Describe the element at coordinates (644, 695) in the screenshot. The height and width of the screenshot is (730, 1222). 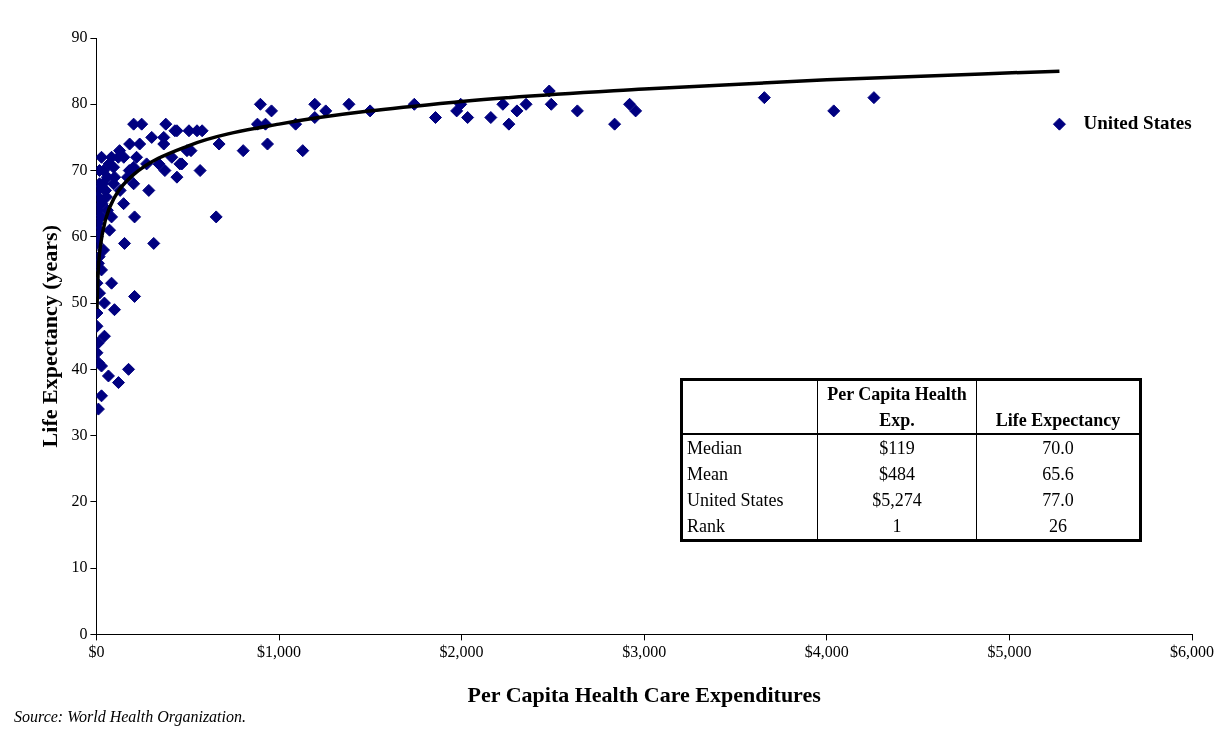
I see `x-axis-title: Per Capita Health Care Expenditures` at that location.